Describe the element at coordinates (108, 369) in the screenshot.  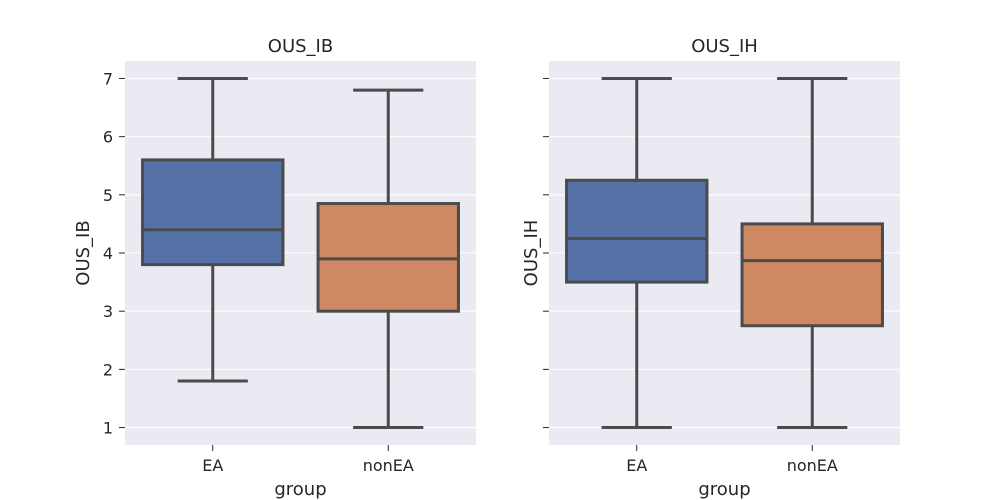
I see `y-tick-label: 2` at that location.